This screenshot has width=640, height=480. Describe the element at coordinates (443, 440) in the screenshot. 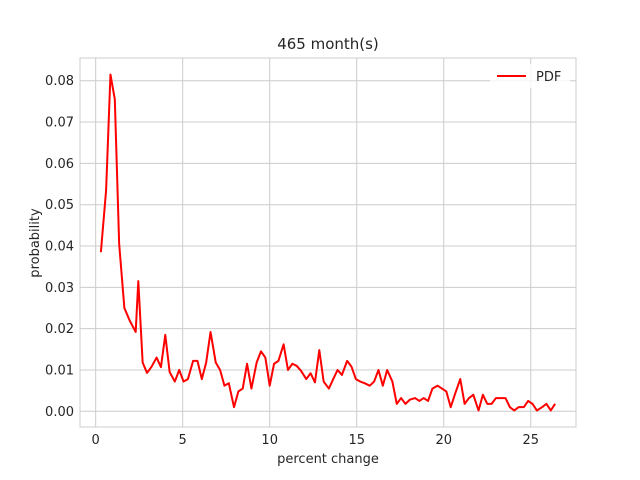

I see `x-tick-label: 20` at that location.